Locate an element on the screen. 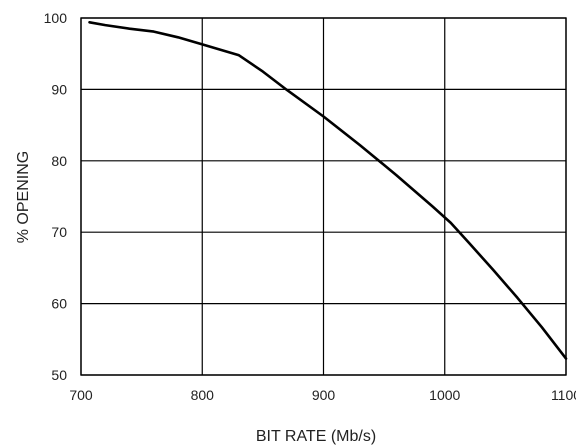 The image size is (576, 447). x-axis-label: BIT RATE (Mb/s) is located at coordinates (316, 436).